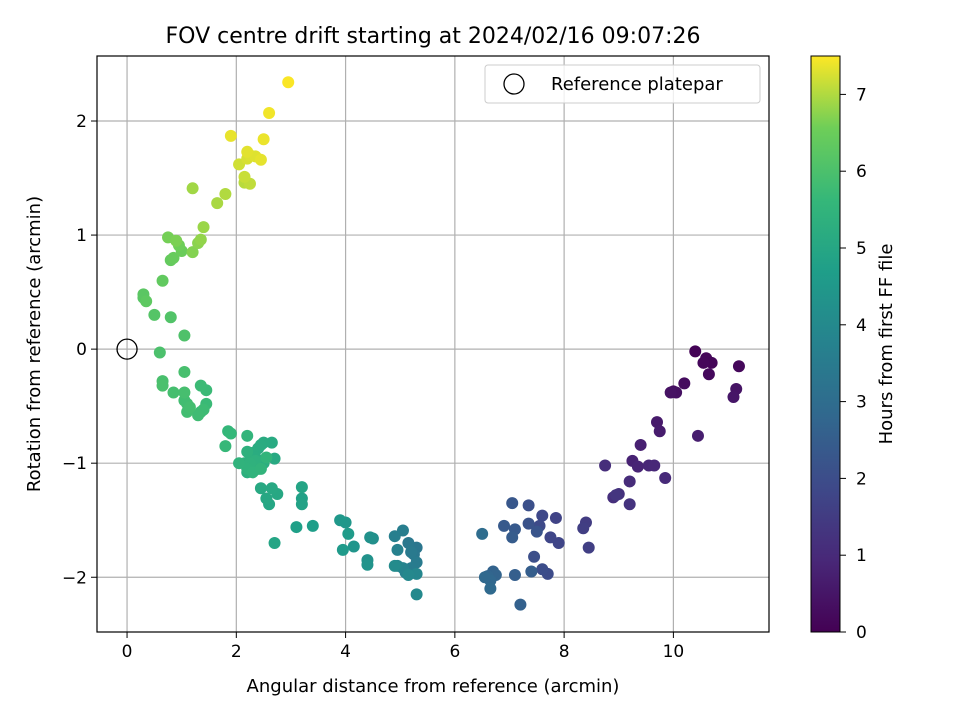 This screenshot has height=720, width=960. I want to click on colorbar-label: Hours from first FF file, so click(886, 344).